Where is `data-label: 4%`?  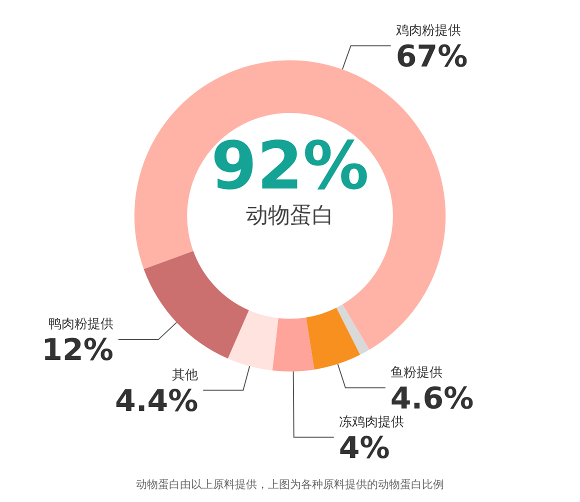 data-label: 4% is located at coordinates (364, 448).